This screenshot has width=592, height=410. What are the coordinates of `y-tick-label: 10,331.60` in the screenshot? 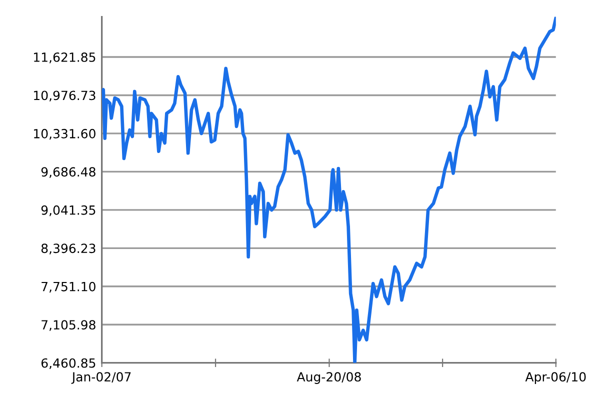 It's located at (65, 134).